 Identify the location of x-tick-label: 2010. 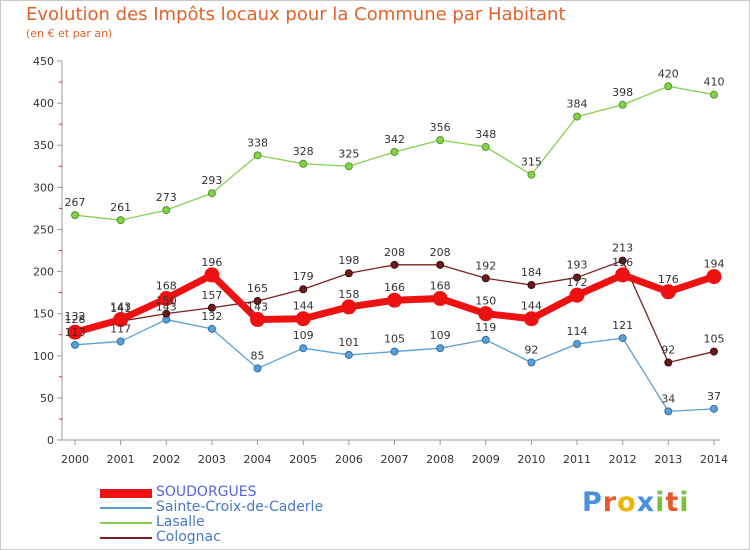
(531, 459).